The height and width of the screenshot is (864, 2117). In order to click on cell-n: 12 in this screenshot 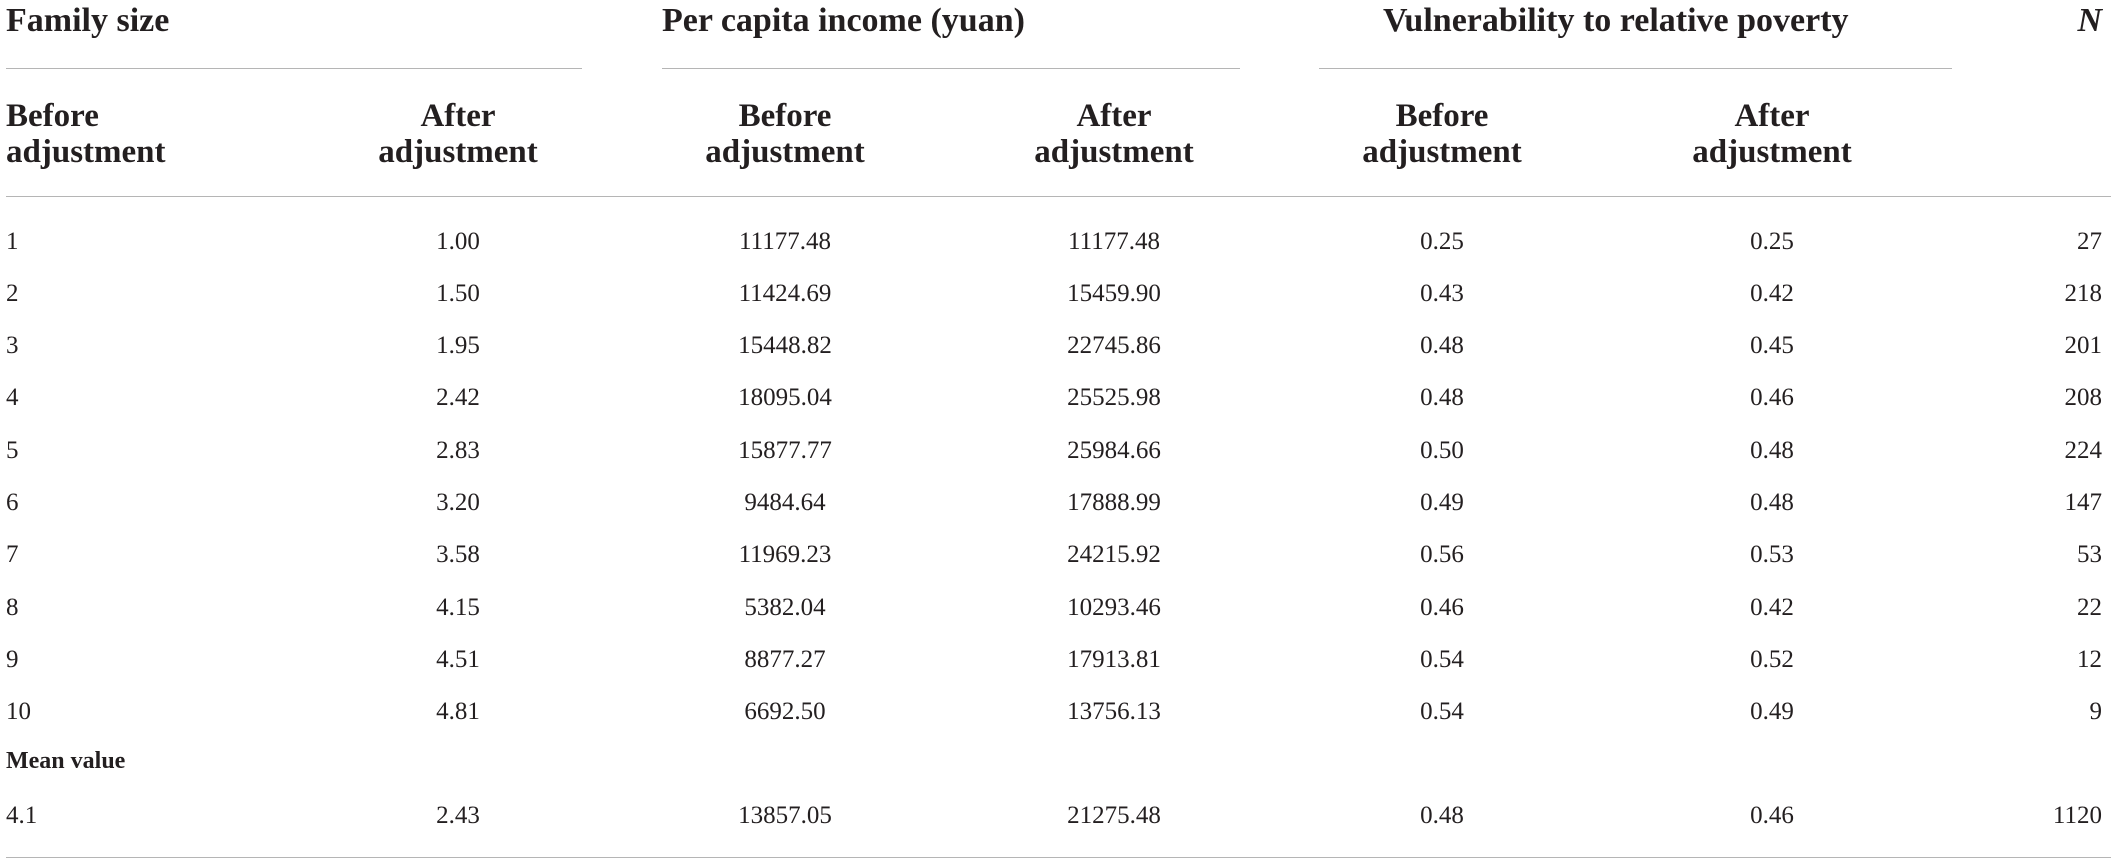, I will do `click(2089, 659)`.